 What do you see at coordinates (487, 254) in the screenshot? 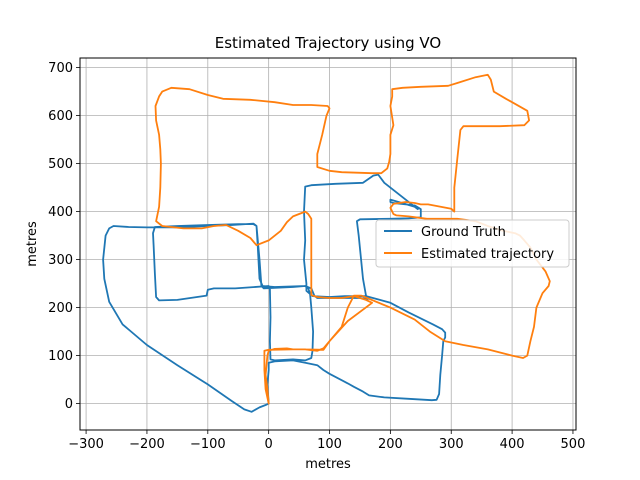
I see `legend-label-estimated-trajectory: Estimated trajectory` at bounding box center [487, 254].